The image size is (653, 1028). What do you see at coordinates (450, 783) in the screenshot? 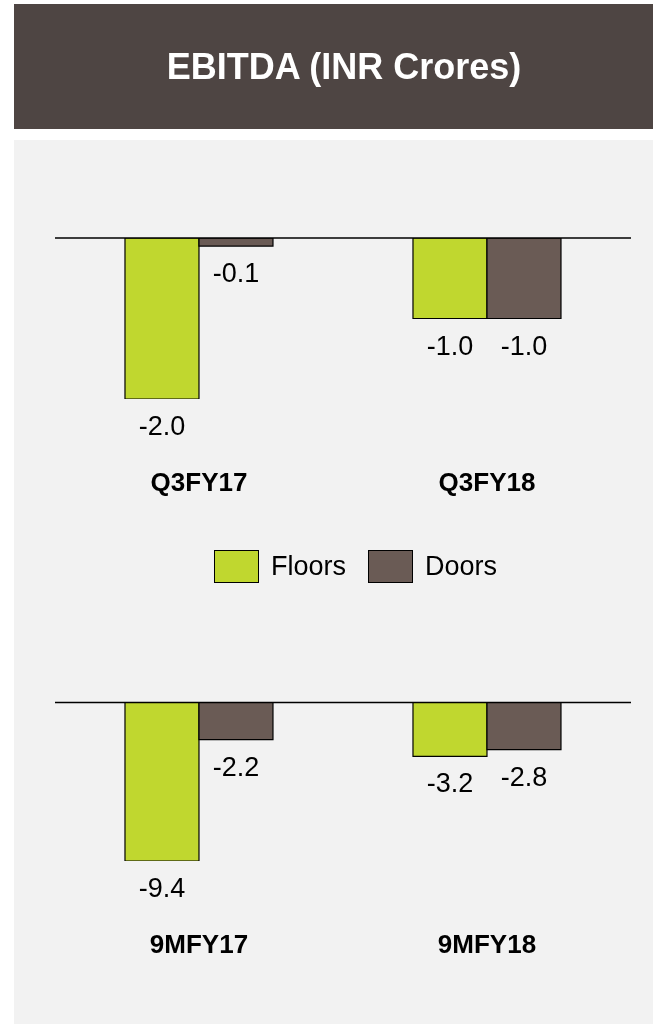
I see `data-label: -3.2` at bounding box center [450, 783].